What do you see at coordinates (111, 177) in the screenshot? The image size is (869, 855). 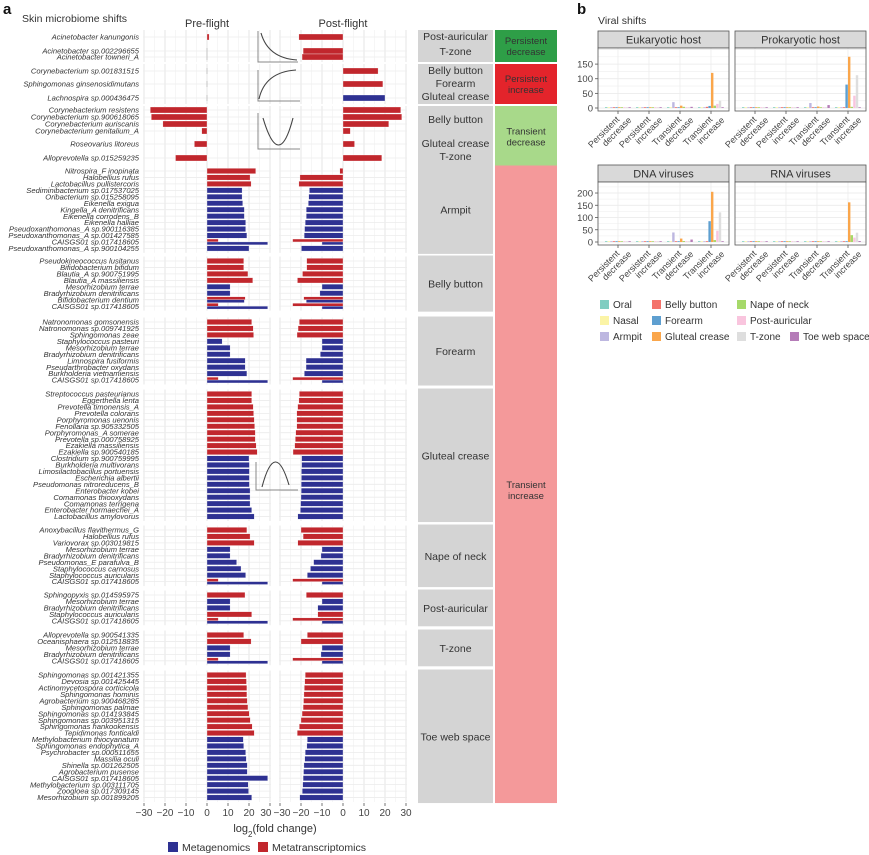 I see `taxon-label: Halobellius rufus` at bounding box center [111, 177].